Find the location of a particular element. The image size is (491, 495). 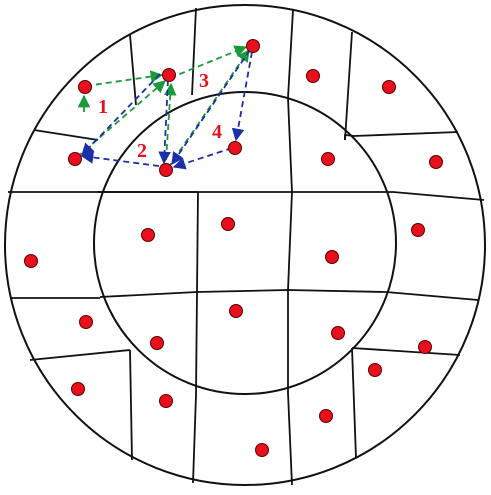

label-4: 4 is located at coordinates (217, 132).